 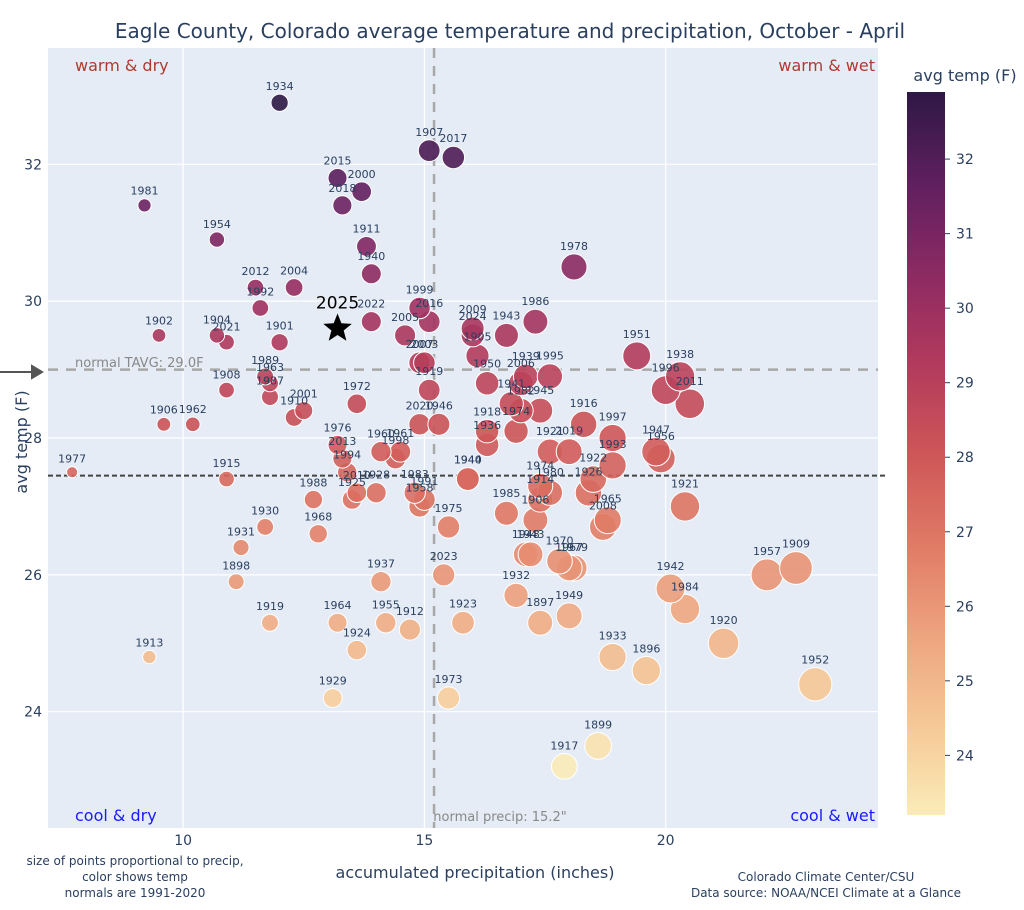 What do you see at coordinates (613, 635) in the screenshot?
I see `point-label: 1933` at bounding box center [613, 635].